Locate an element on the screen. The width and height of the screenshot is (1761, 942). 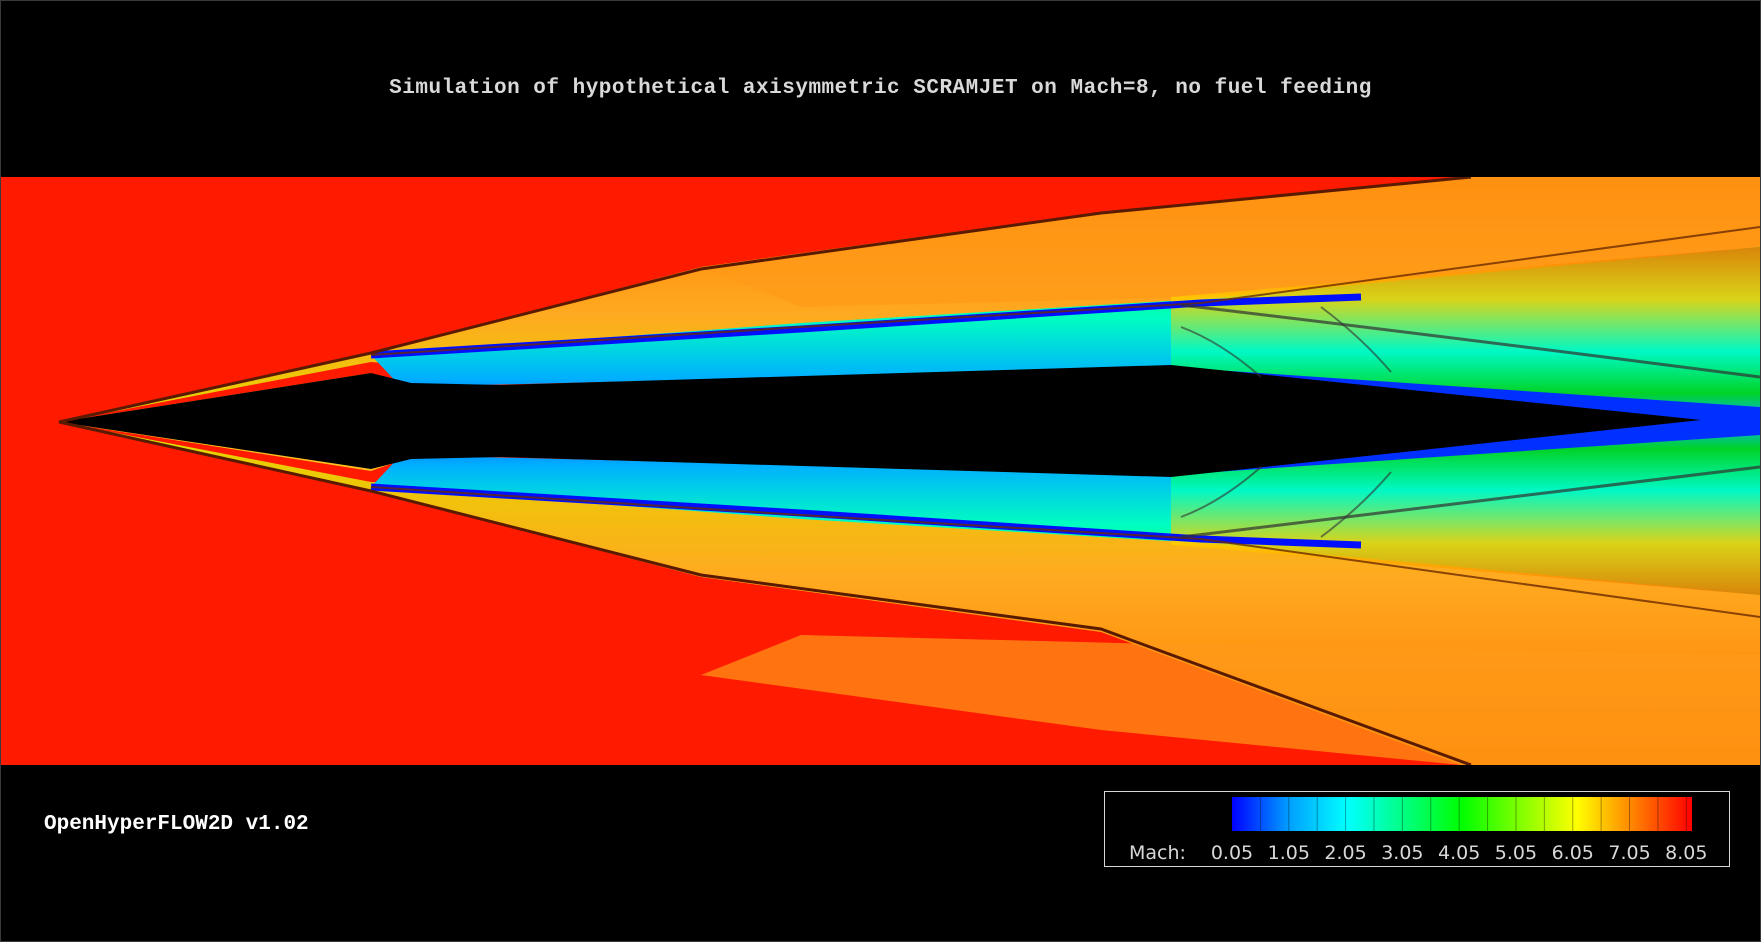
colorbar-tick: 5.05 is located at coordinates (1516, 853).